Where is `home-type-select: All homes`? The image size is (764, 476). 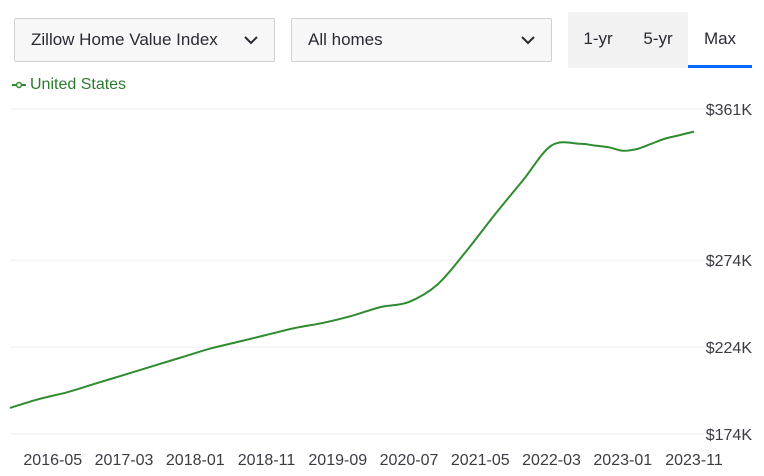
home-type-select: All homes is located at coordinates (421, 40).